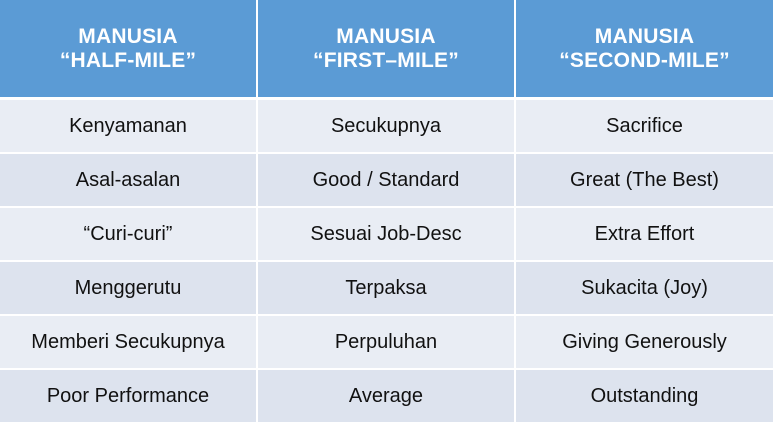 The image size is (775, 425). I want to click on table-cell: Great (The Best), so click(644, 181).